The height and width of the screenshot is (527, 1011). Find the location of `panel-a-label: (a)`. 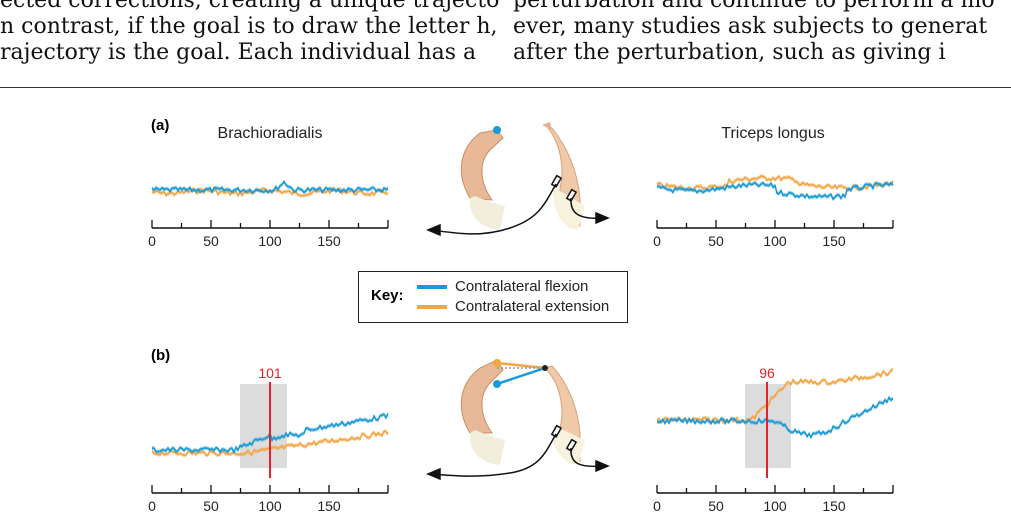

panel-a-label: (a) is located at coordinates (160, 125).